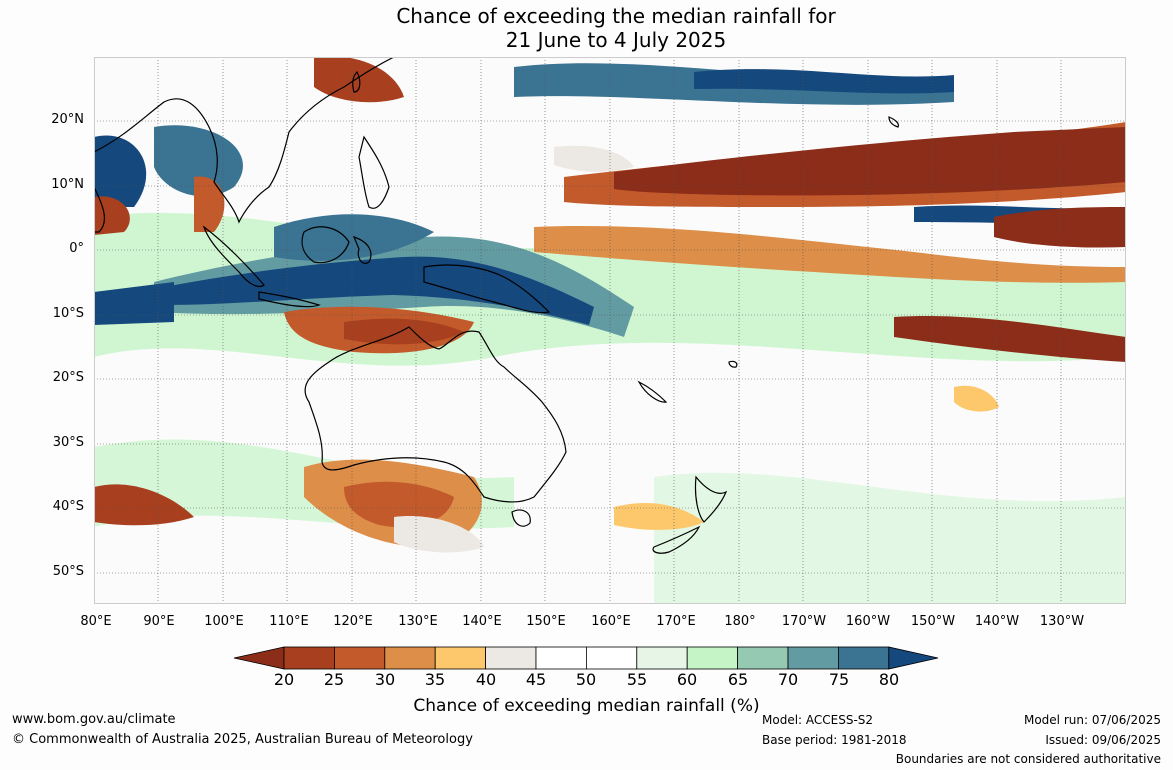 The image size is (1173, 770). What do you see at coordinates (487, 289) in the screenshot?
I see `new-guinea-coastline` at bounding box center [487, 289].